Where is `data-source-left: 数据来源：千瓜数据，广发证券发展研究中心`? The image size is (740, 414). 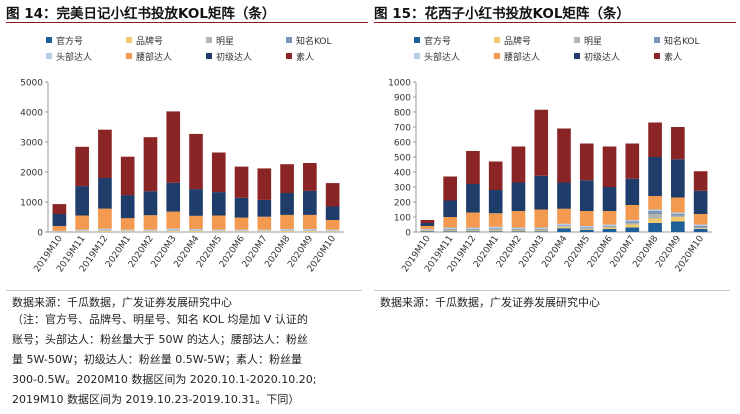
data-source-left: 数据来源：千瓜数据，广发证券发展研究中心 is located at coordinates (122, 302).